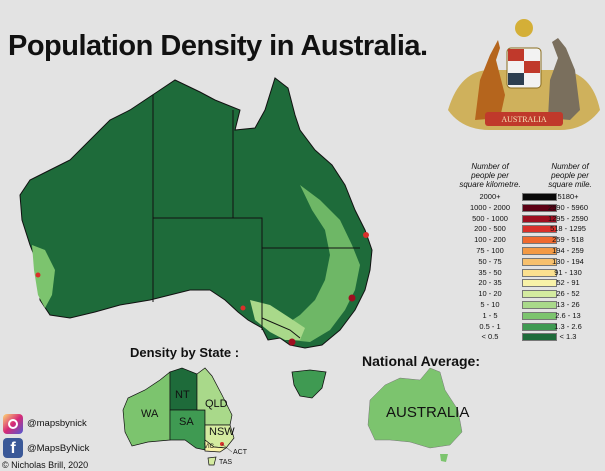 The image size is (605, 471). Describe the element at coordinates (13, 424) in the screenshot. I see `instagram-icon` at that location.